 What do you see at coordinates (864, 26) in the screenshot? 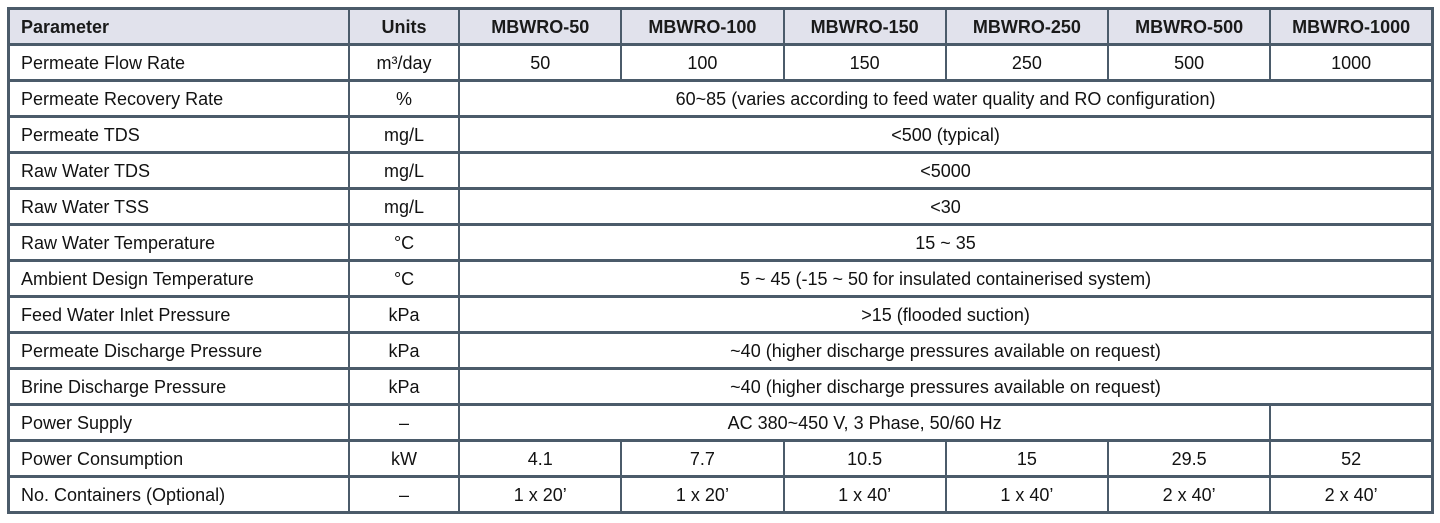
I see `column-header-mbwro-150: MBWRO-150` at bounding box center [864, 26].